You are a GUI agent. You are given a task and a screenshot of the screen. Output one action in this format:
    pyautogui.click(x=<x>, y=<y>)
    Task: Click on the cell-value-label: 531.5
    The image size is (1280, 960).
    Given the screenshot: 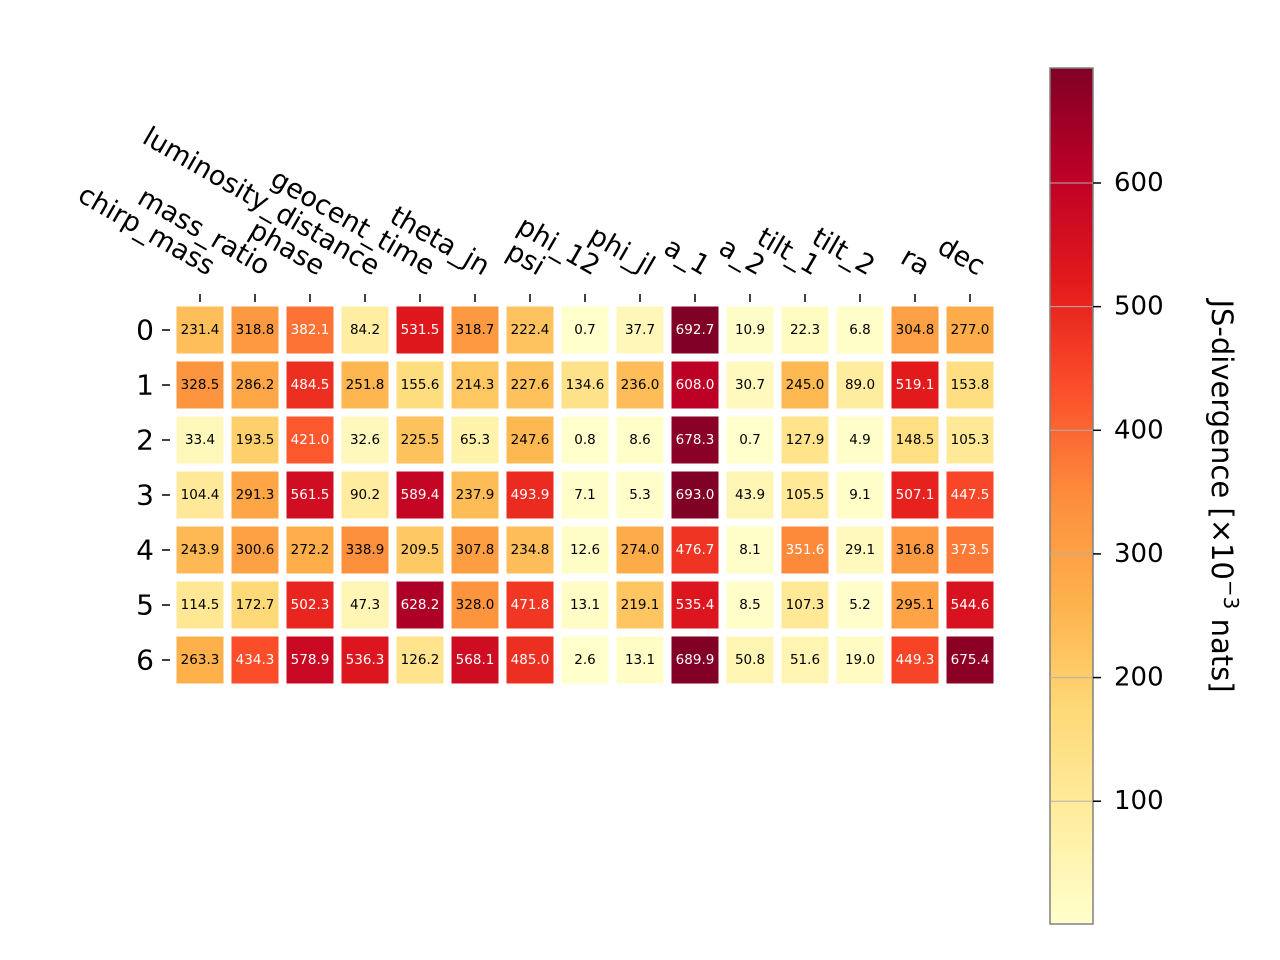 What is the action you would take?
    pyautogui.click(x=420, y=330)
    